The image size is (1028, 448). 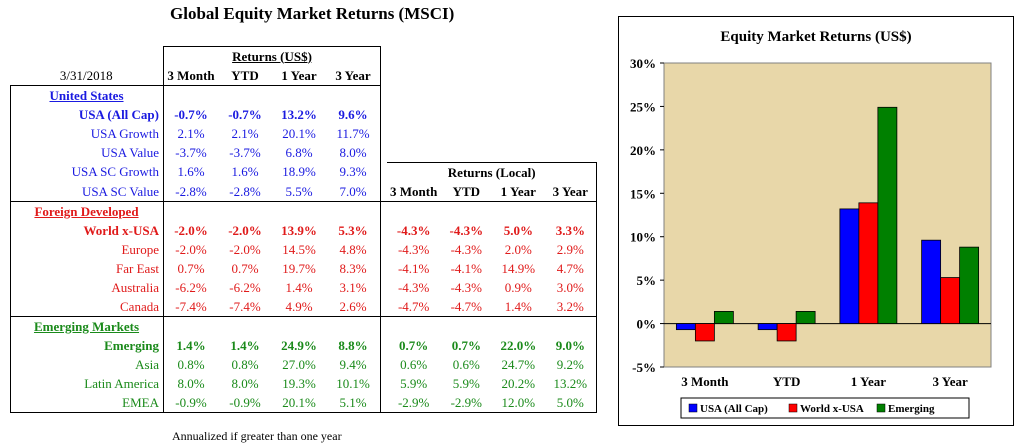 What do you see at coordinates (492, 172) in the screenshot?
I see `local-header: Returns (Local)` at bounding box center [492, 172].